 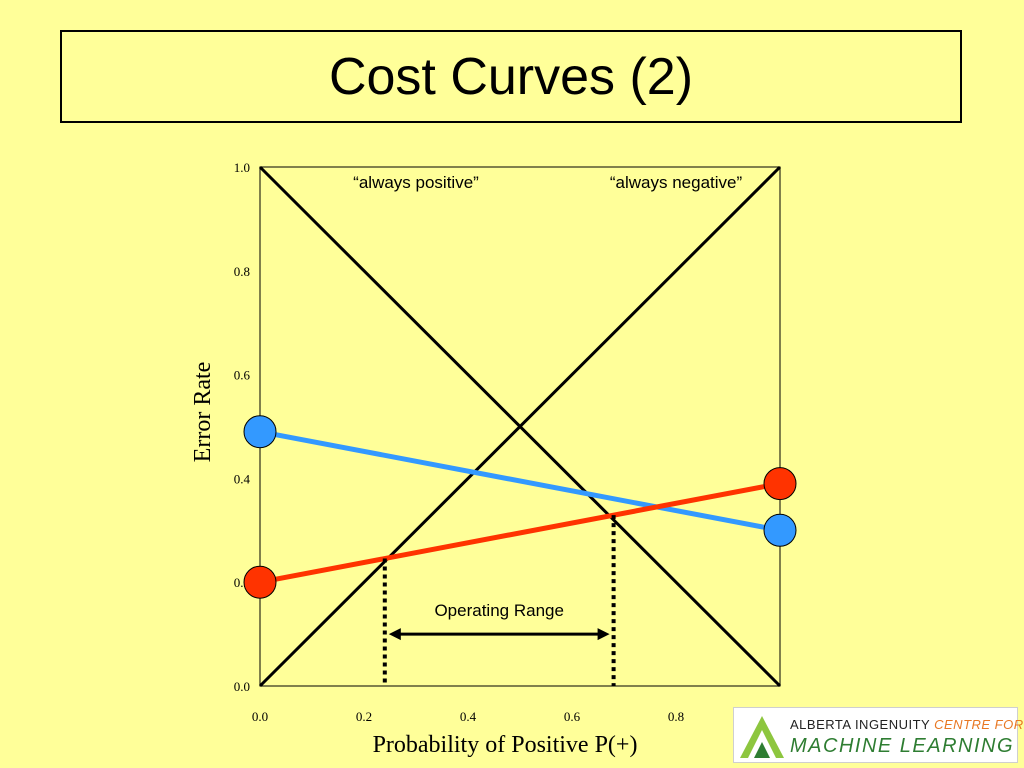 What do you see at coordinates (676, 716) in the screenshot?
I see `x-tick-label: 0.8` at bounding box center [676, 716].